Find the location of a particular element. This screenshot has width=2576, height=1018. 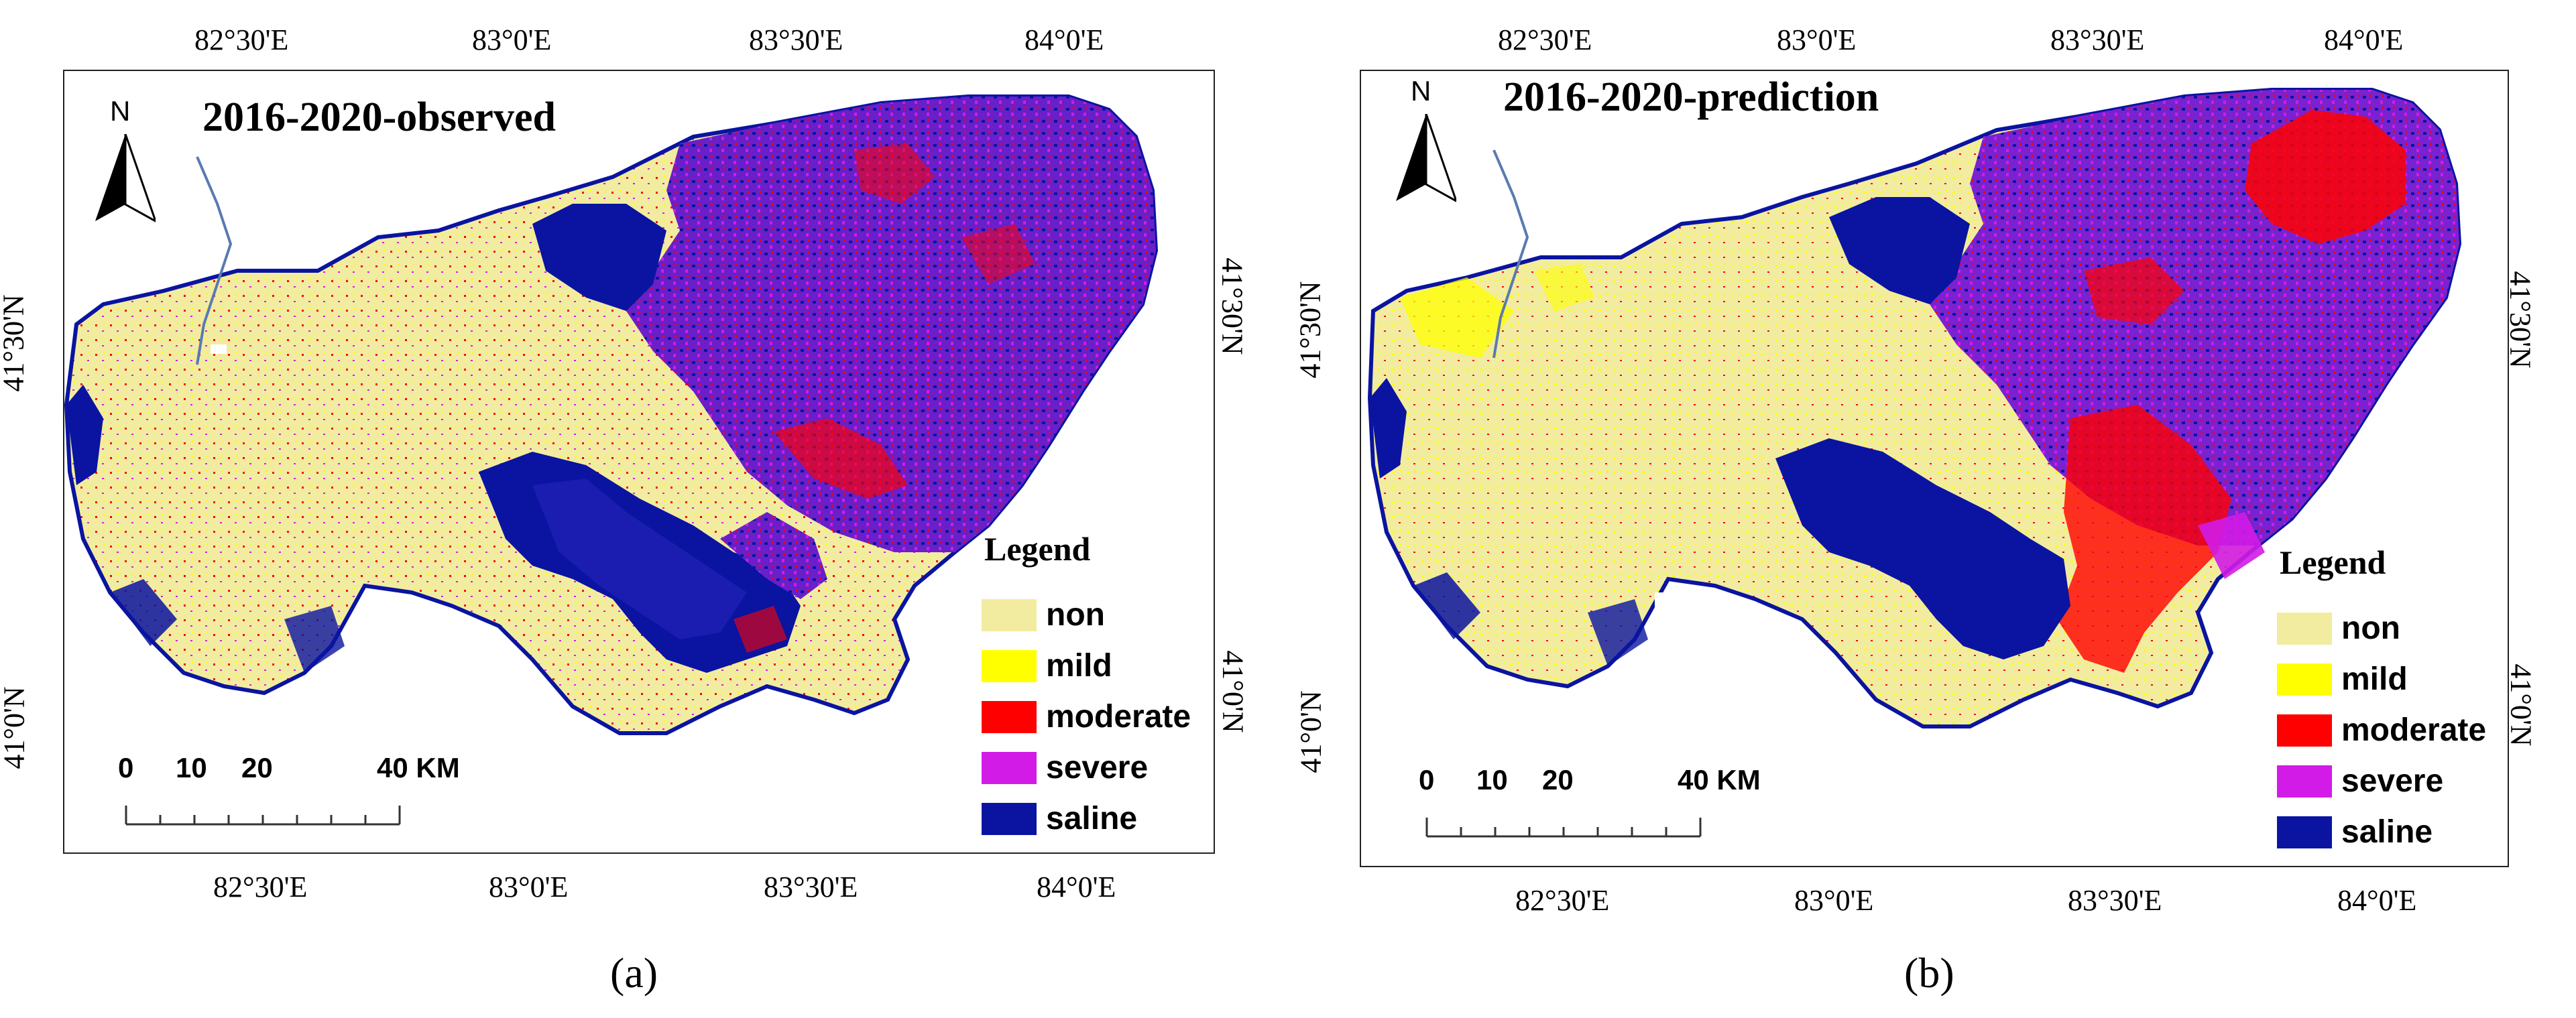

north-label-a: N is located at coordinates (120, 111).